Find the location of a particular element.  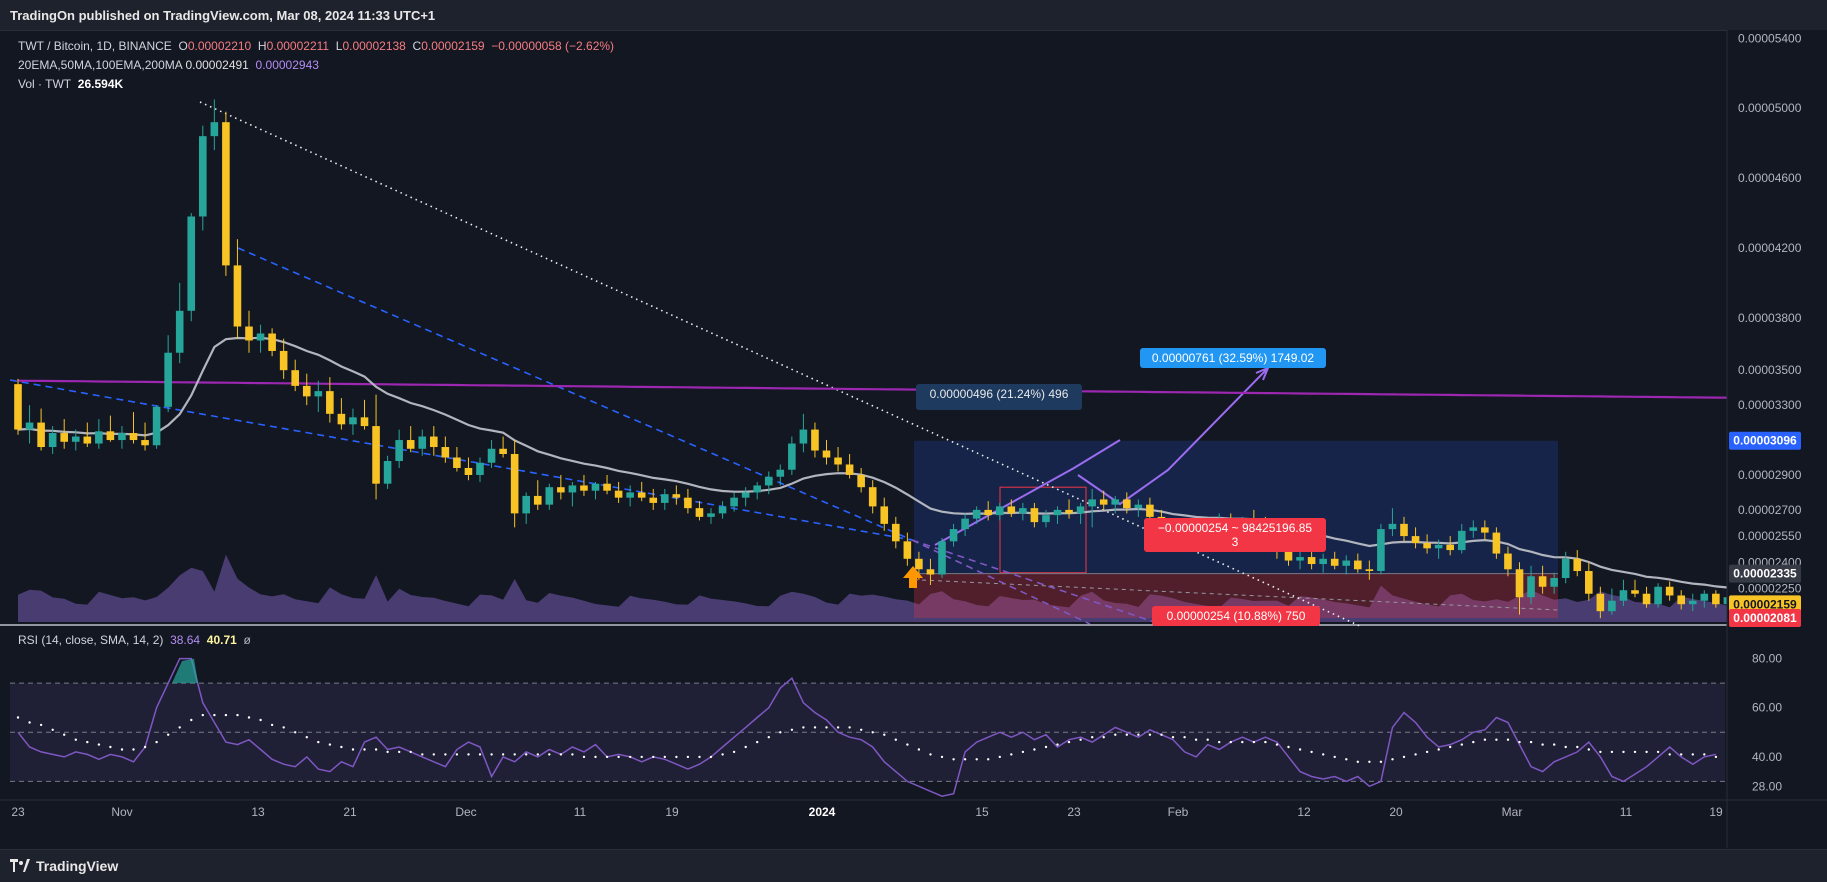

ma-label: 20EMA,50MA,100EMA,200MA is located at coordinates (100, 65).